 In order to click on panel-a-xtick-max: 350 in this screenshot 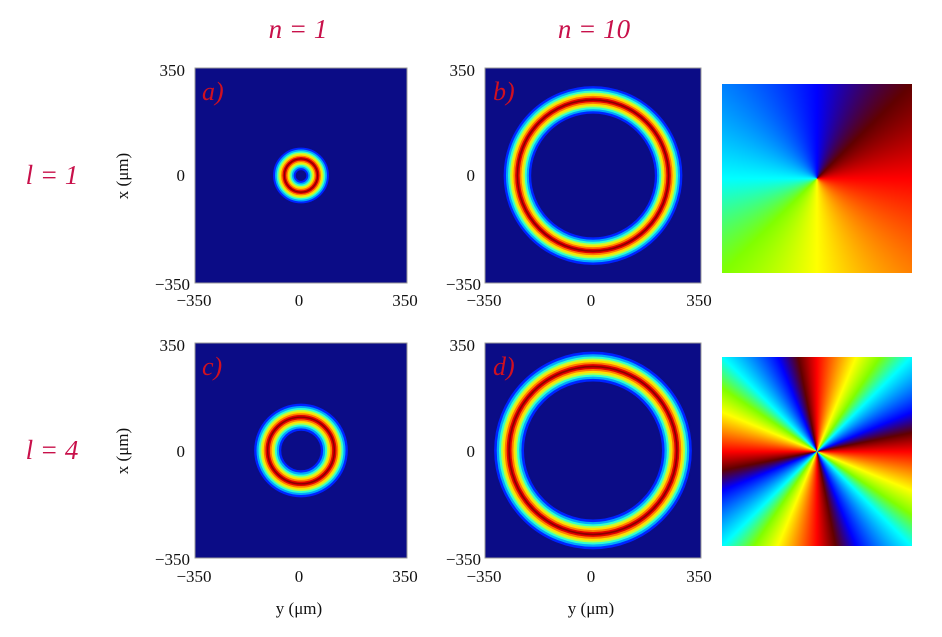, I will do `click(405, 300)`.